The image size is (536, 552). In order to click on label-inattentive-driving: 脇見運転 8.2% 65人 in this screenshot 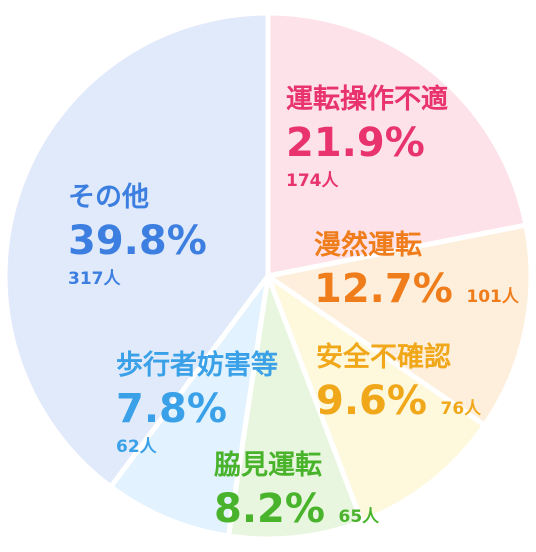, I will do `click(296, 490)`.